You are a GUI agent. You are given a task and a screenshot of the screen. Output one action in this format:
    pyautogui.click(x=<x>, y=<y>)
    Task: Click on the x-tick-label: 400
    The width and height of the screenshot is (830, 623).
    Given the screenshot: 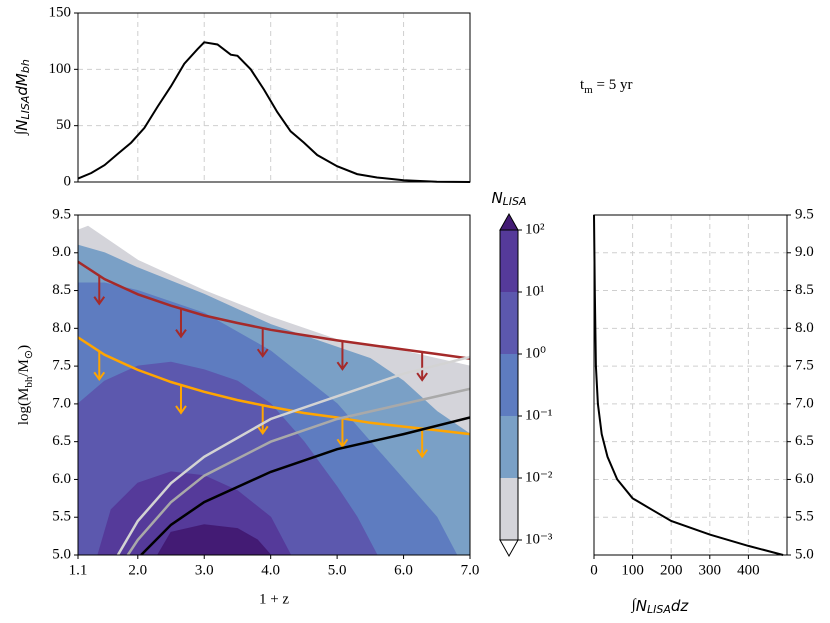 What is the action you would take?
    pyautogui.click(x=748, y=570)
    